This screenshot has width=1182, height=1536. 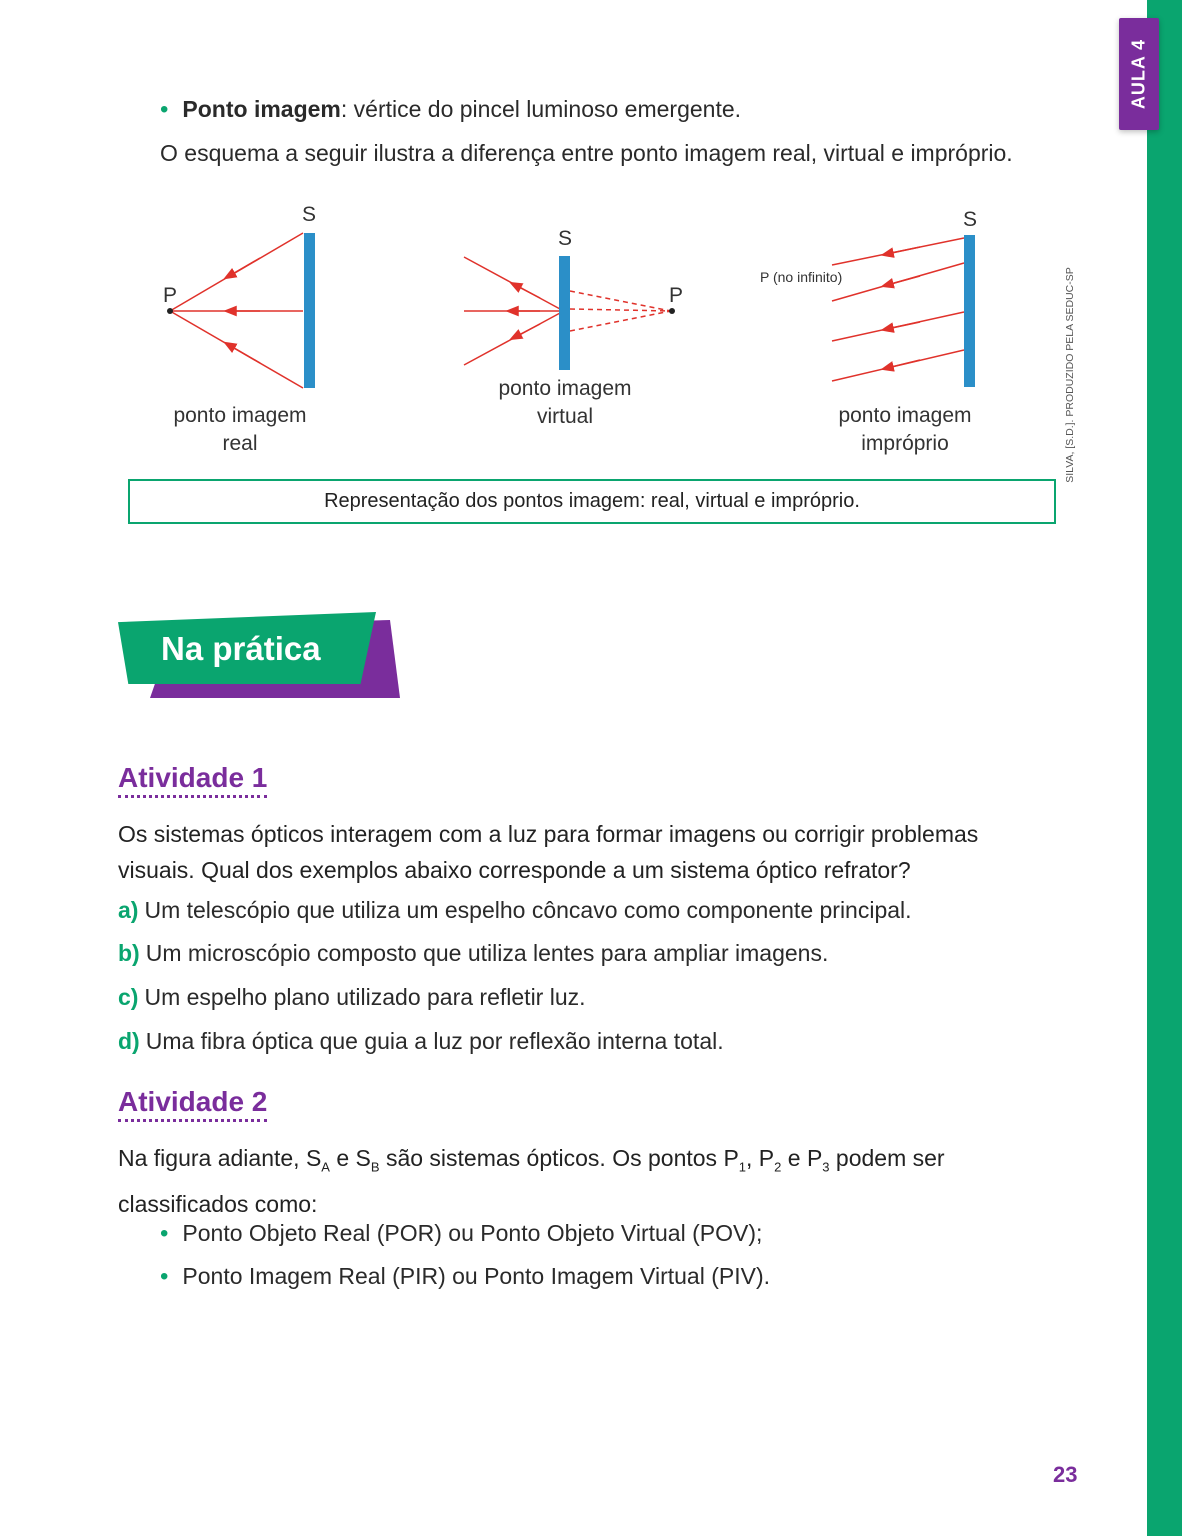 What do you see at coordinates (565, 416) in the screenshot?
I see `caption-virtual-line2: virtual` at bounding box center [565, 416].